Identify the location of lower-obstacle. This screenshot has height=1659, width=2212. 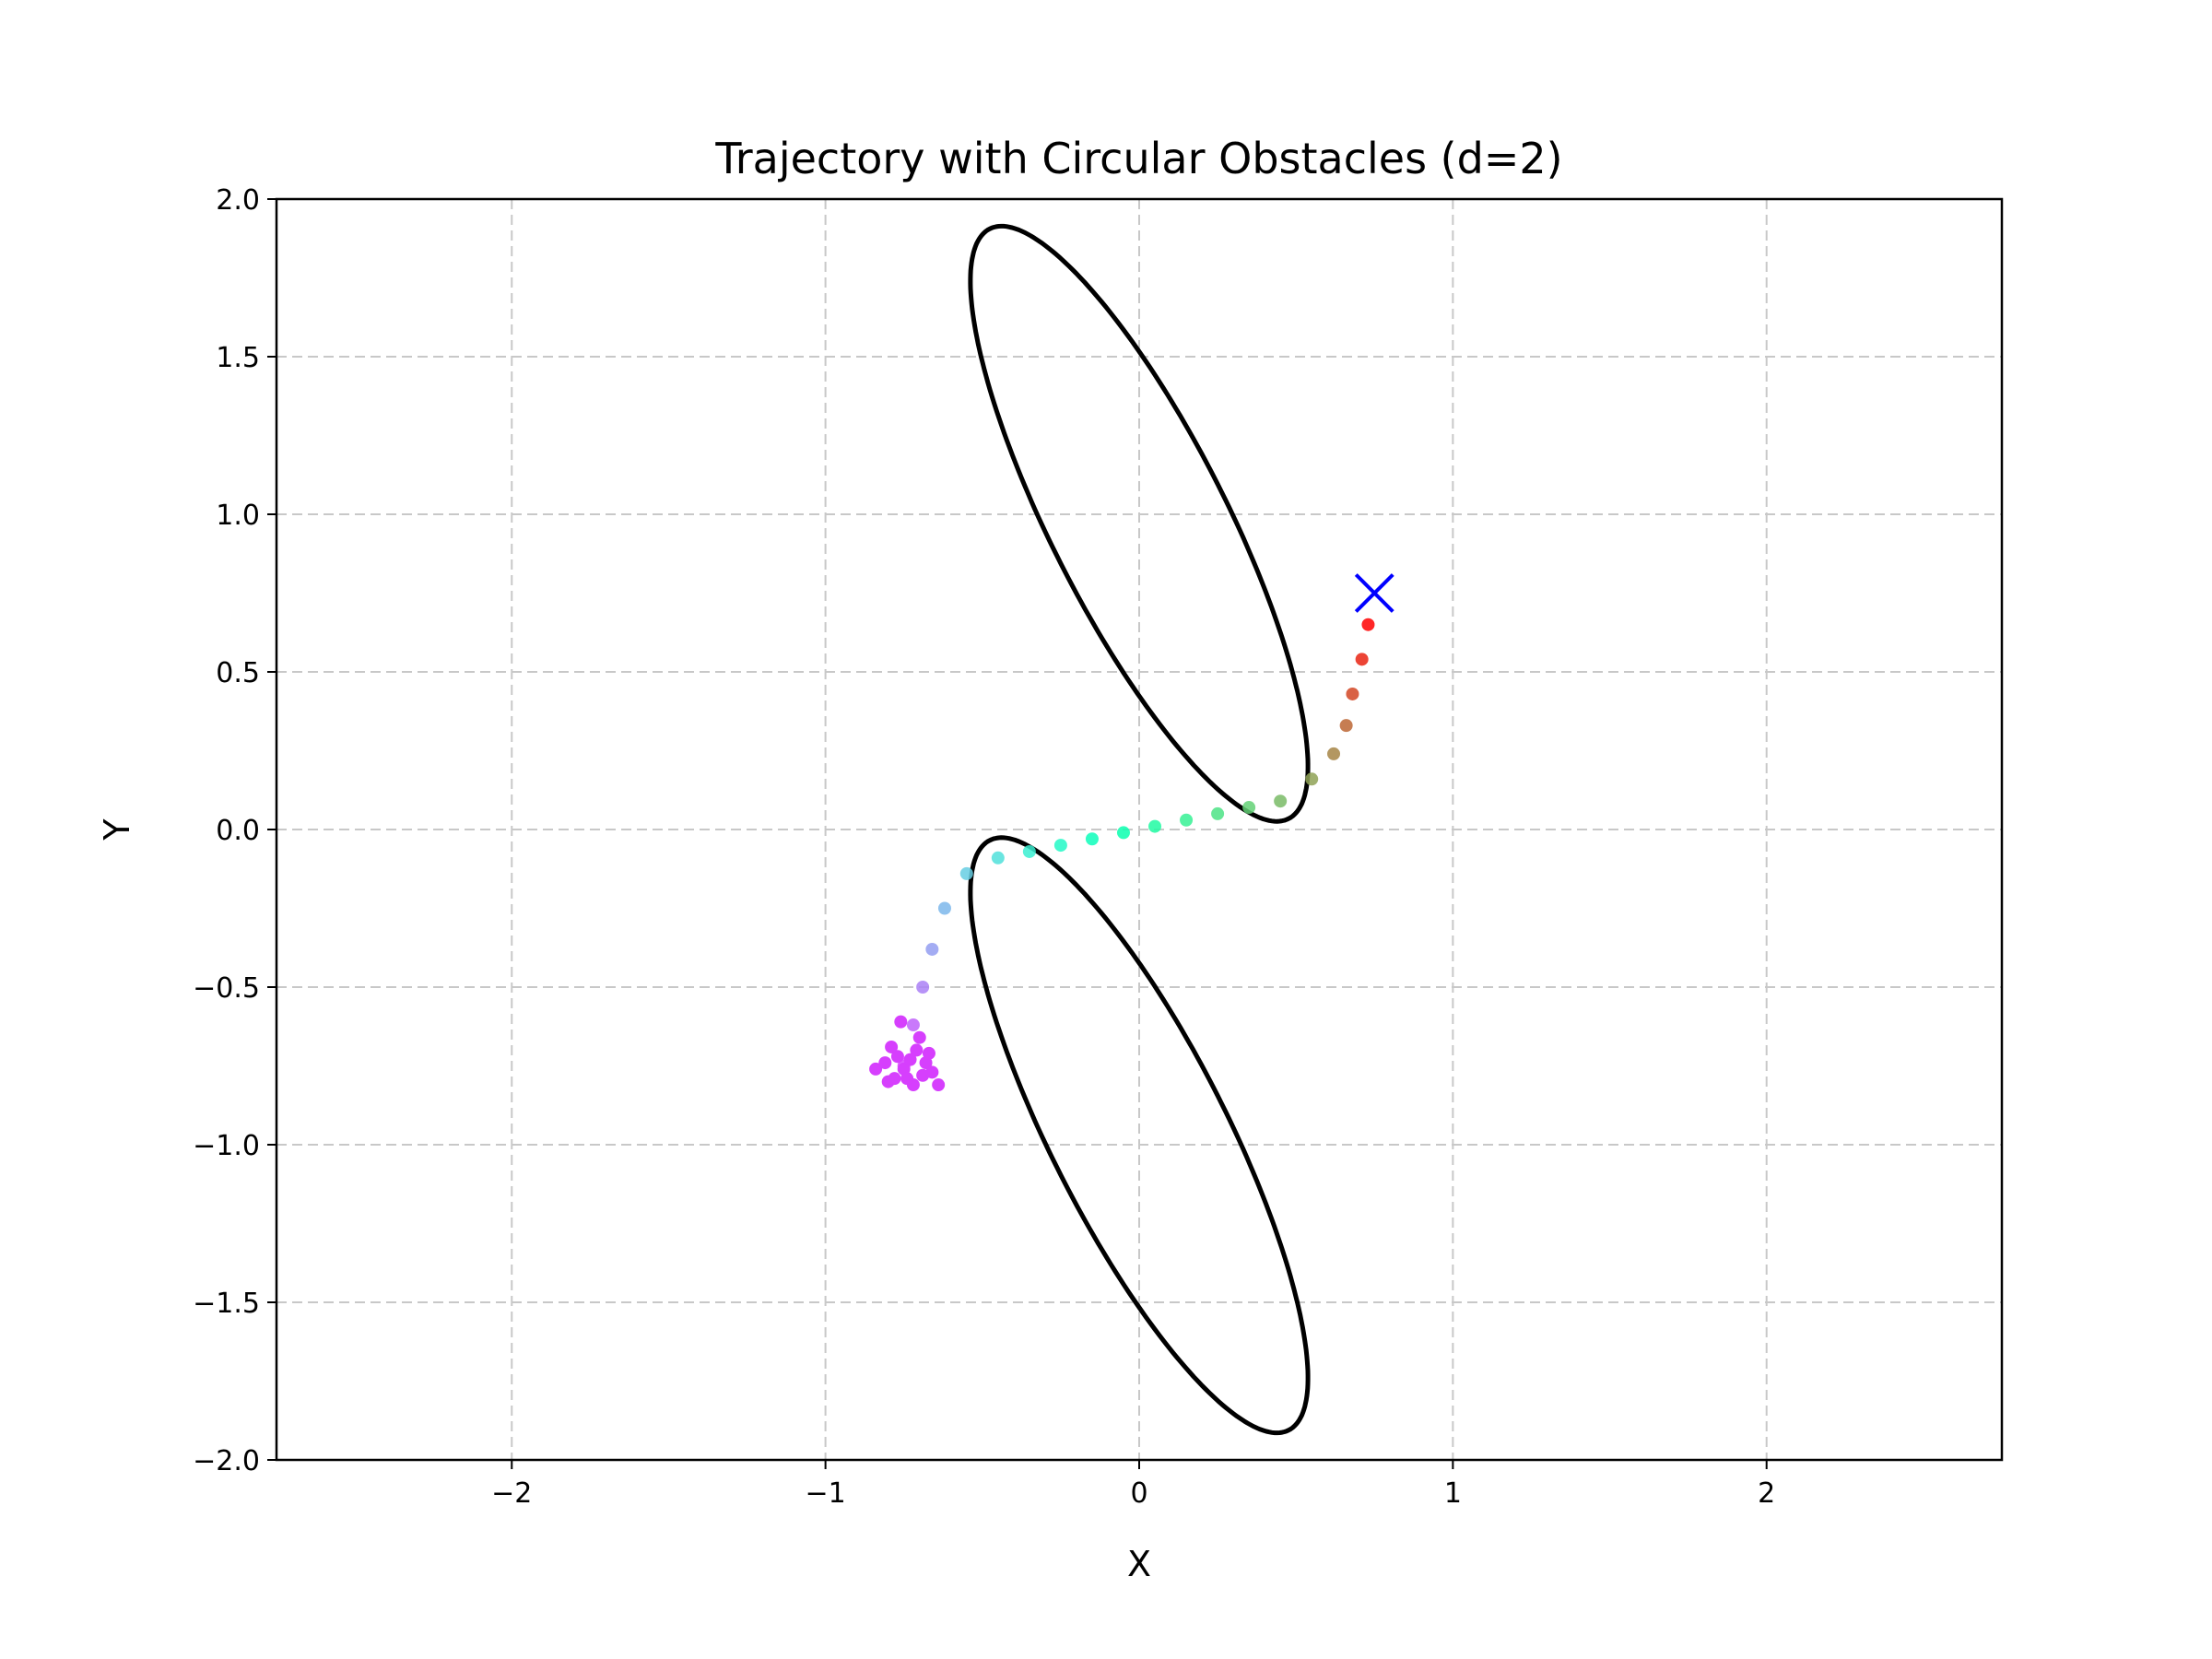
(1139, 1135).